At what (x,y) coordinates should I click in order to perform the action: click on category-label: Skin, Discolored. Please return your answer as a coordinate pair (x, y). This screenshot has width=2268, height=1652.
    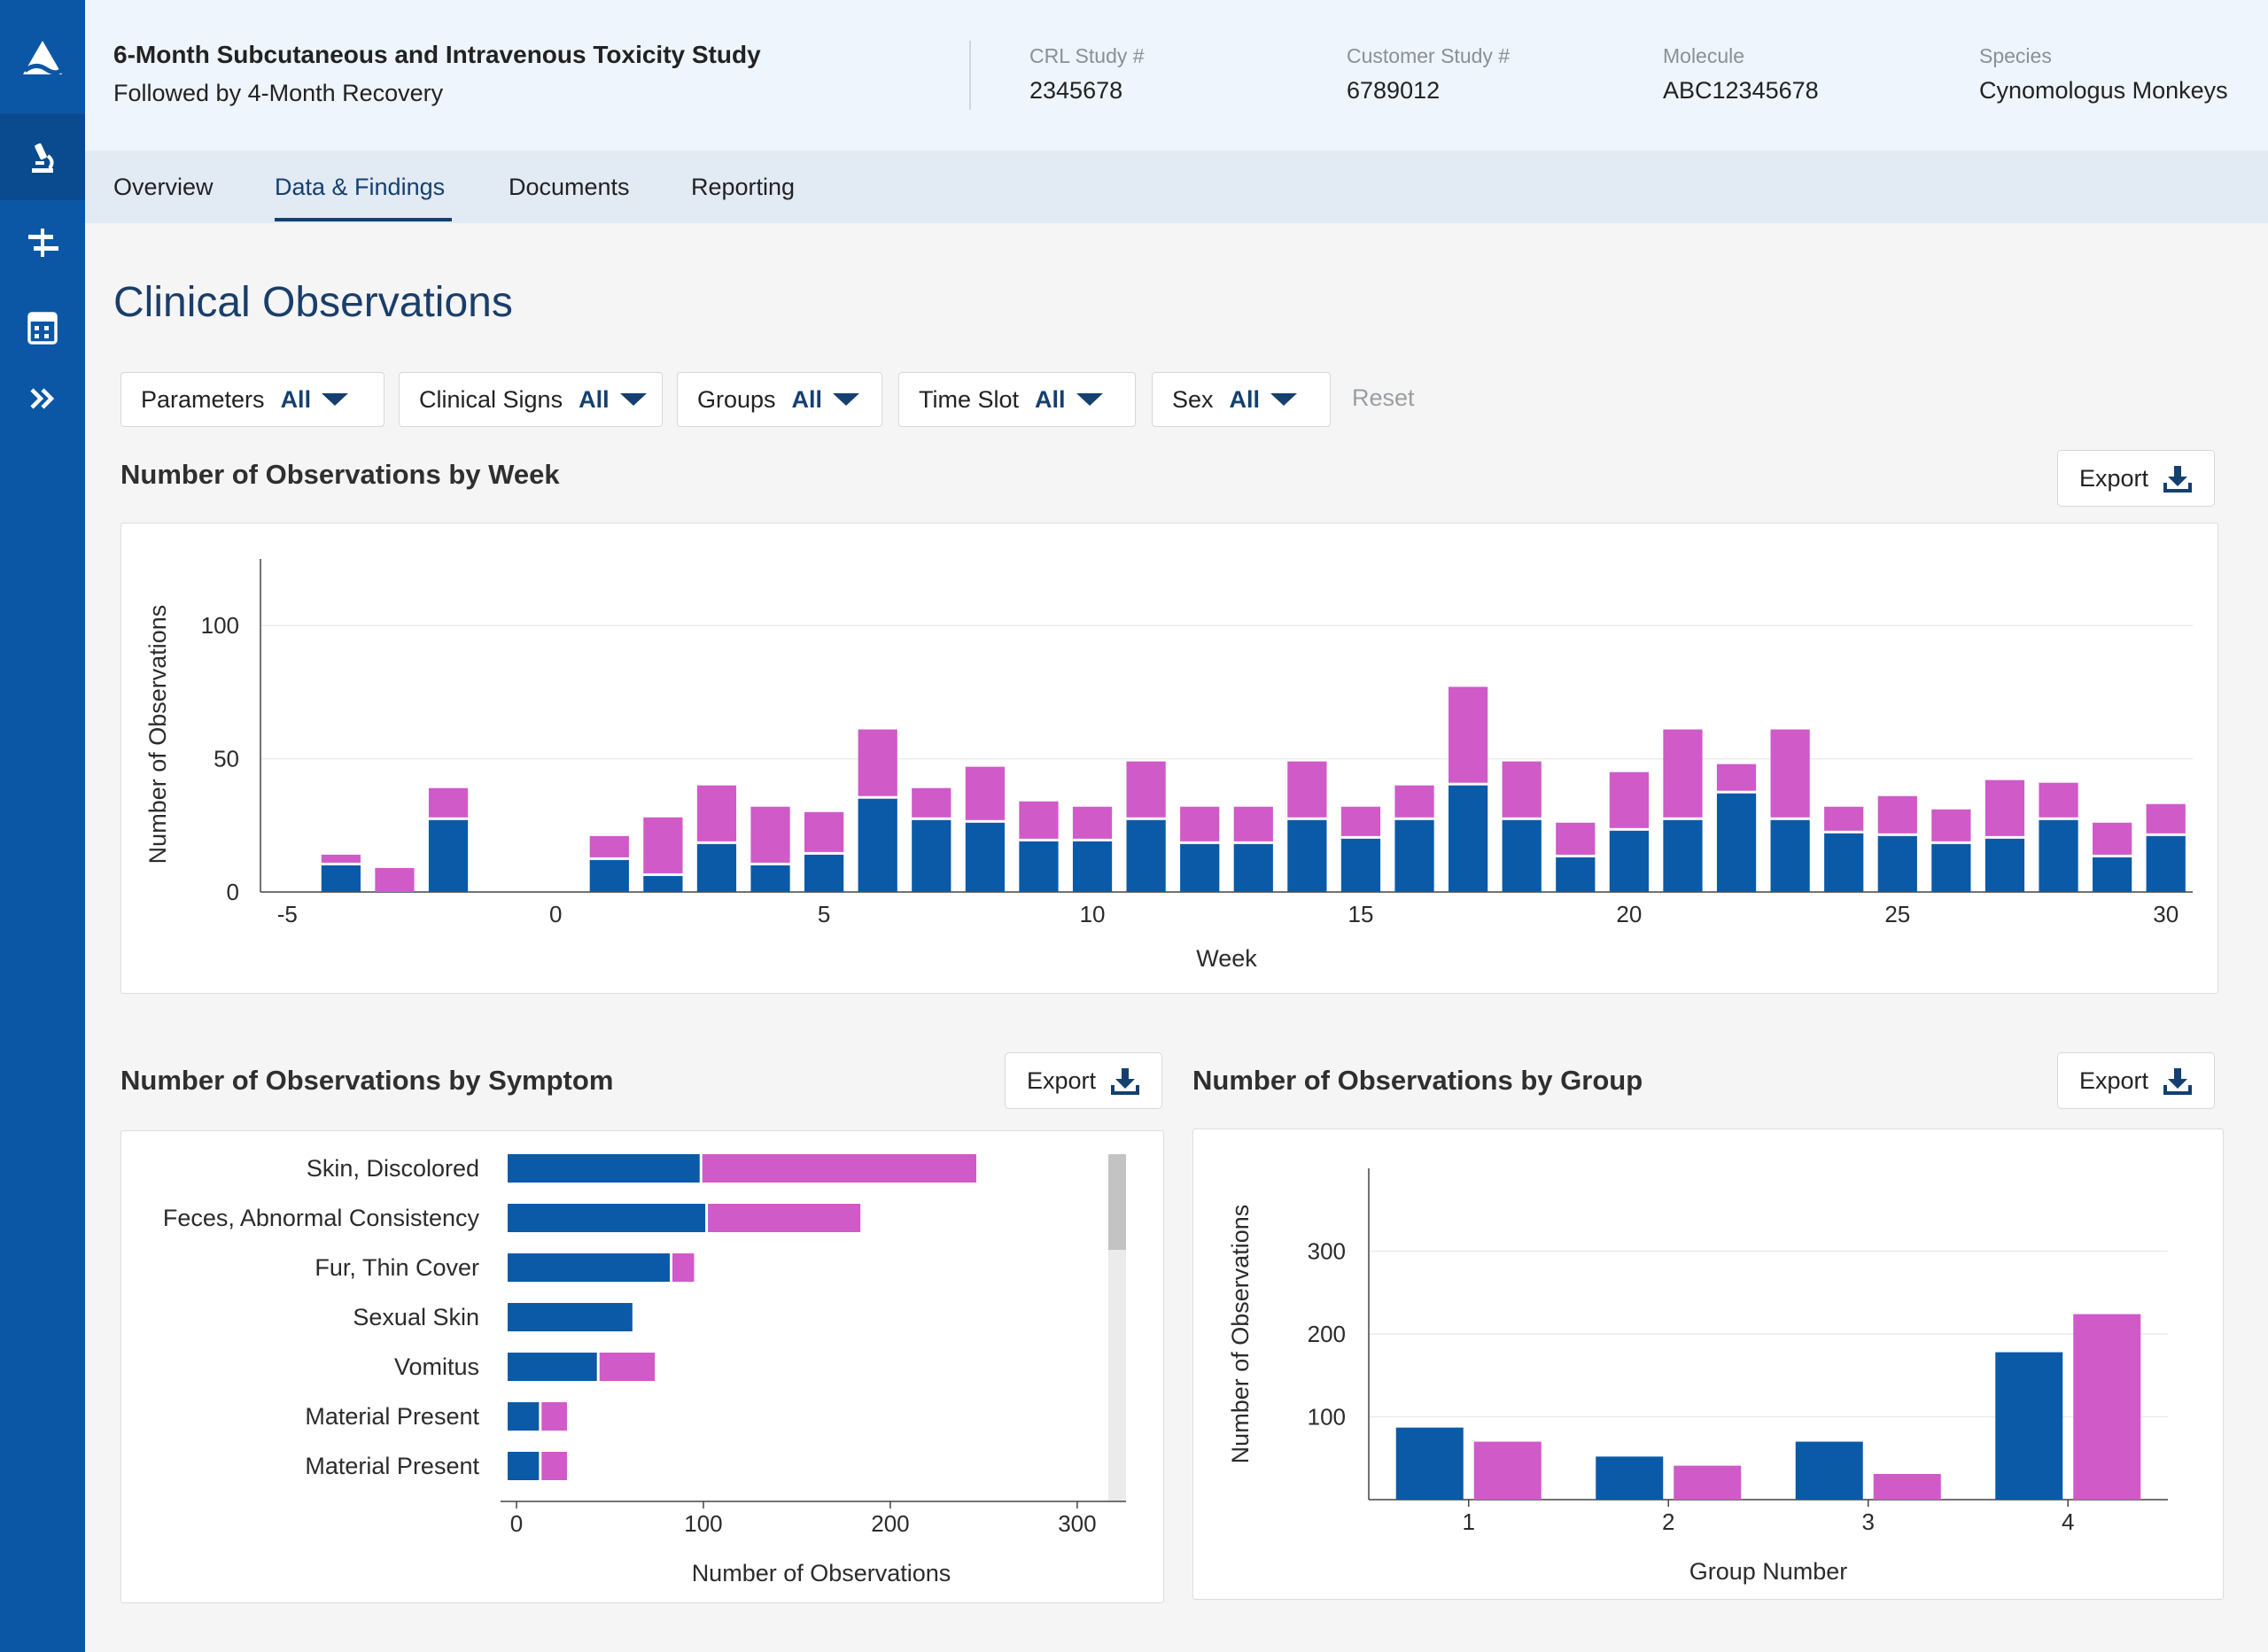
    Looking at the image, I should click on (393, 1168).